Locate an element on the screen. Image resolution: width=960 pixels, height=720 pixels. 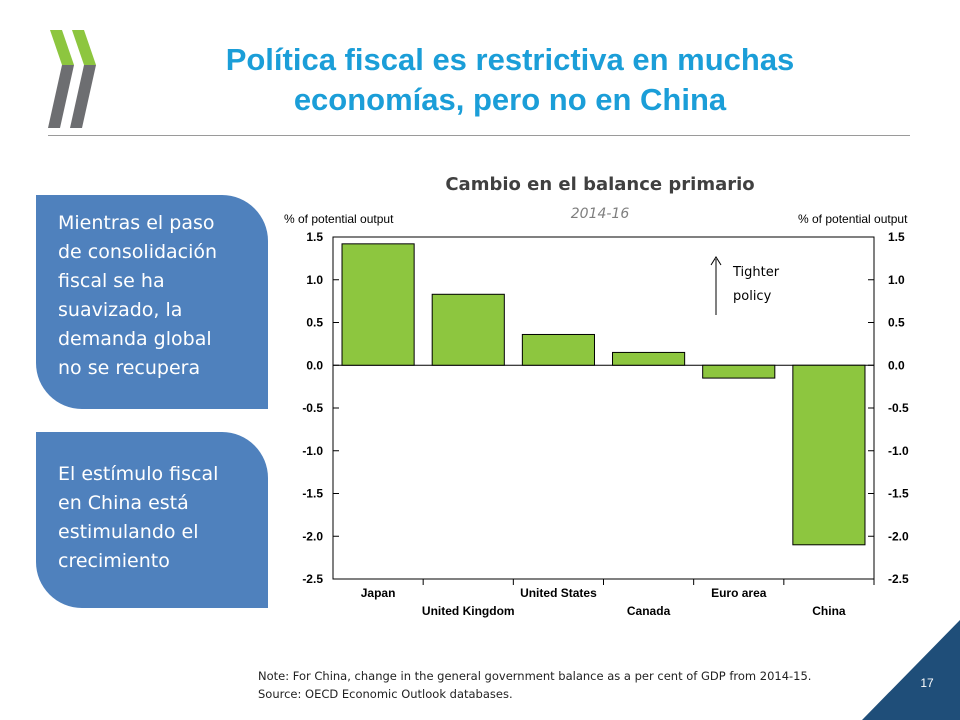
y-tick-label-right: 0.0 is located at coordinates (896, 365).